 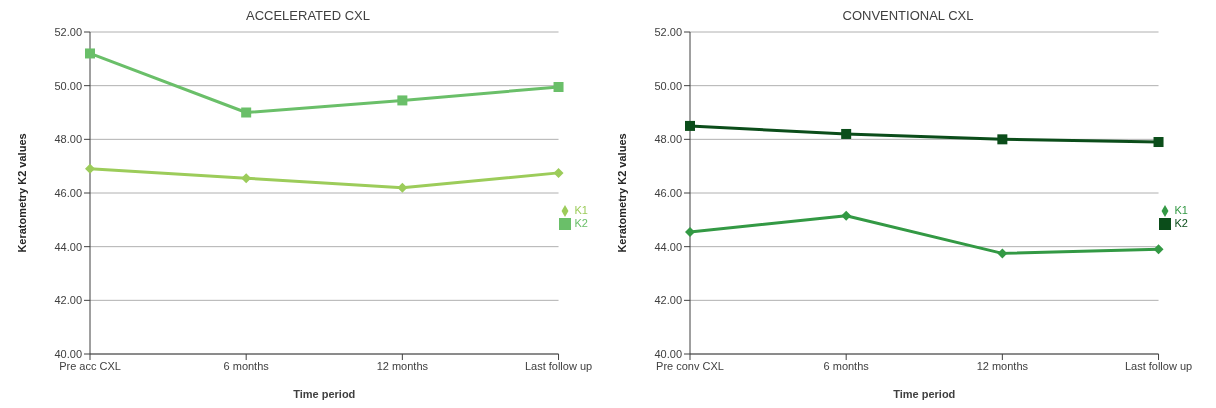 I want to click on x-tick-label: Pre acc CXL, so click(x=90, y=365).